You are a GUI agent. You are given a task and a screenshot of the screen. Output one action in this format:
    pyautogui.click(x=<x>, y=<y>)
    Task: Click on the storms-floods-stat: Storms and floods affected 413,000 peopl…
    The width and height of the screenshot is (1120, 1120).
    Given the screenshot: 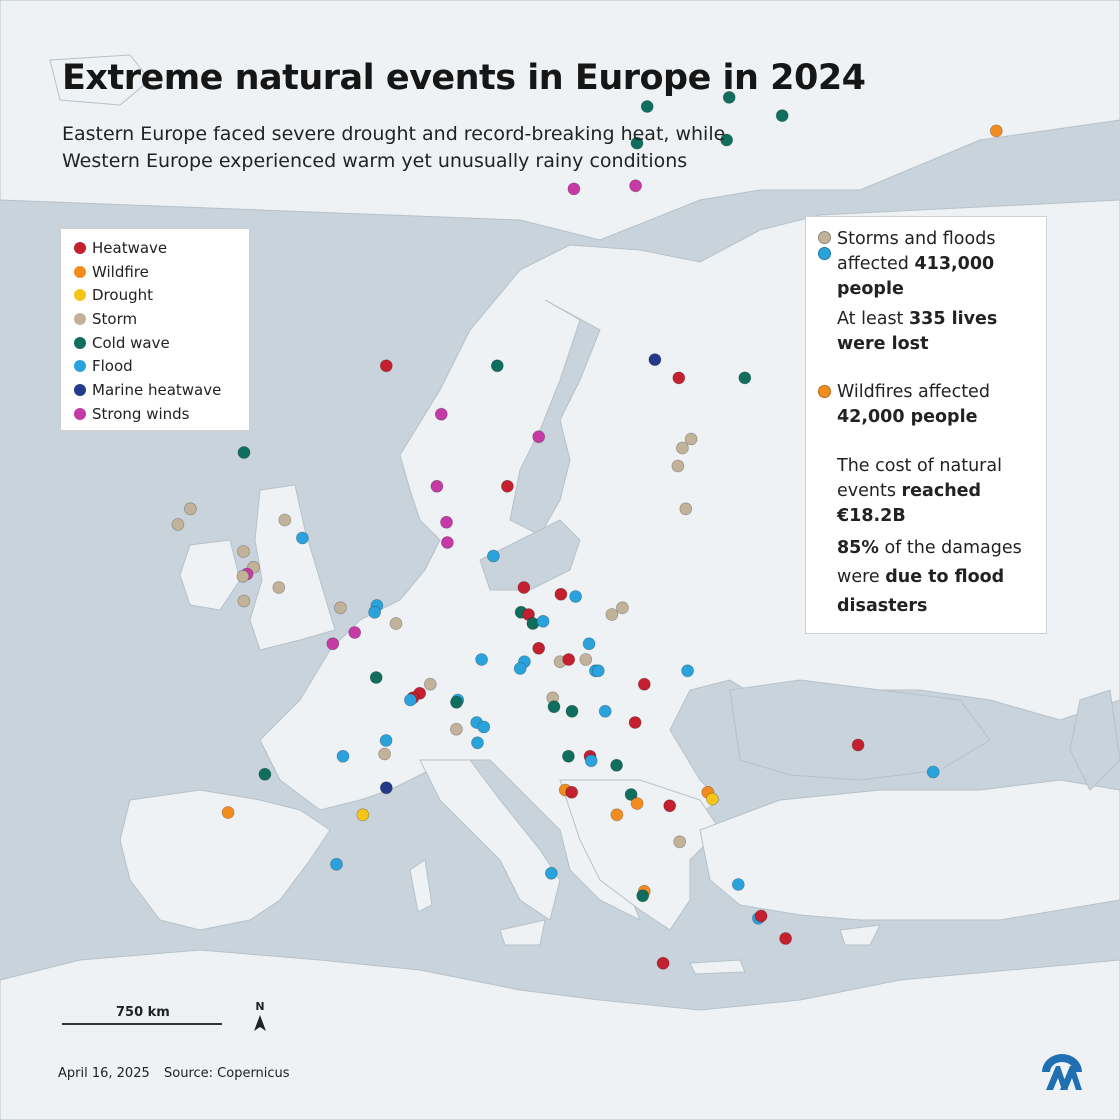 What is the action you would take?
    pyautogui.click(x=916, y=264)
    